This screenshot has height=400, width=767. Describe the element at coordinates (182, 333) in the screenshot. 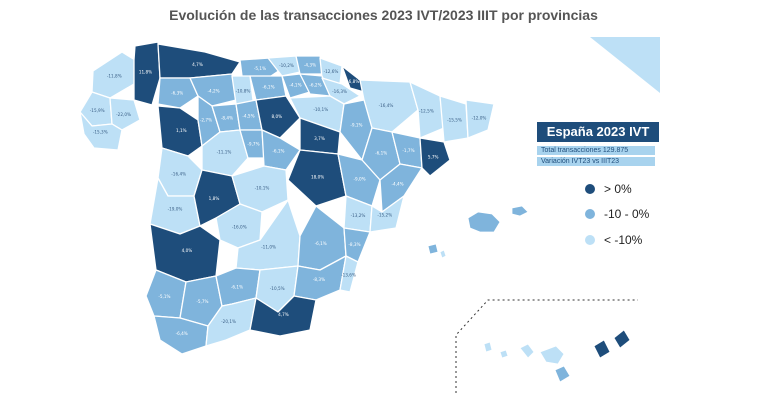

I see `province-value-label: -6,4%` at that location.